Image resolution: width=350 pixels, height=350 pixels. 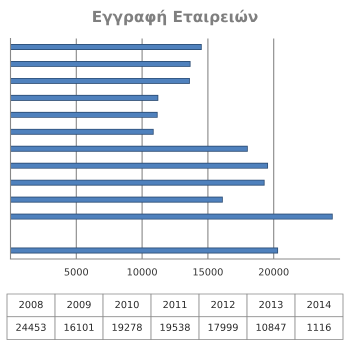 What do you see at coordinates (31, 304) in the screenshot?
I see `text: 2008` at bounding box center [31, 304].